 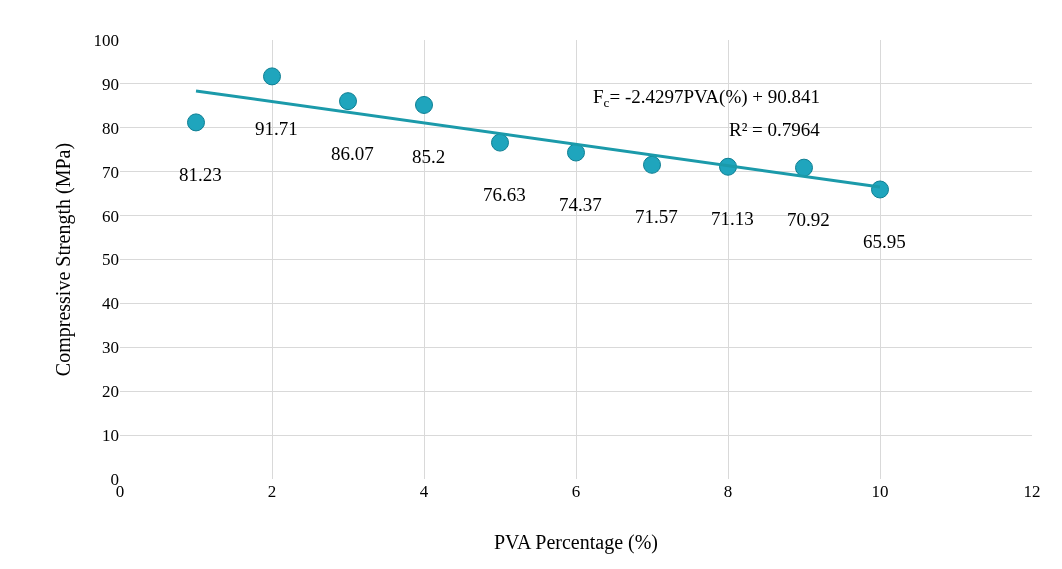 I want to click on y-tick-label: 20, so click(x=110, y=392).